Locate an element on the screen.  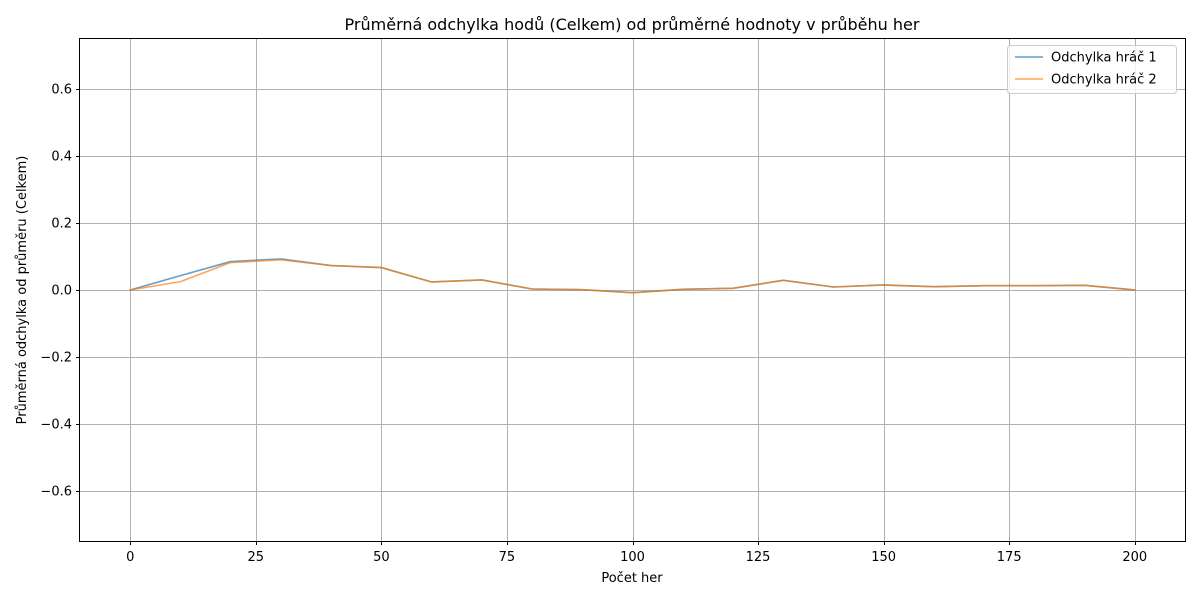
x-tick-label: 25 is located at coordinates (256, 557).